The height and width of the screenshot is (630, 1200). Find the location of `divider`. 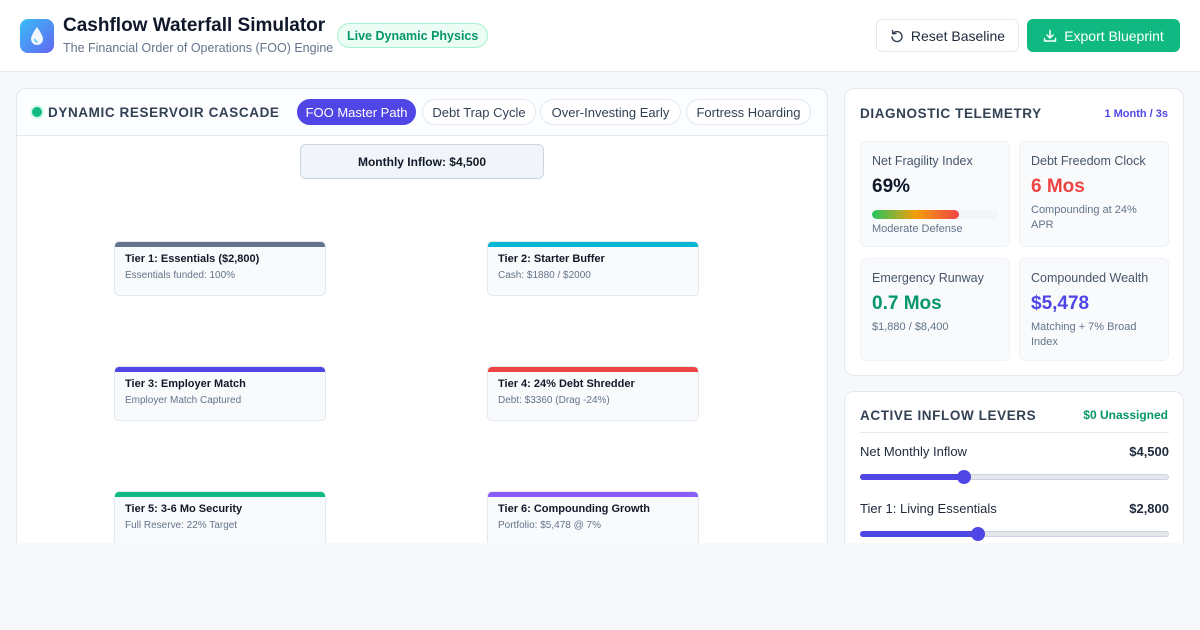

divider is located at coordinates (1014, 432).